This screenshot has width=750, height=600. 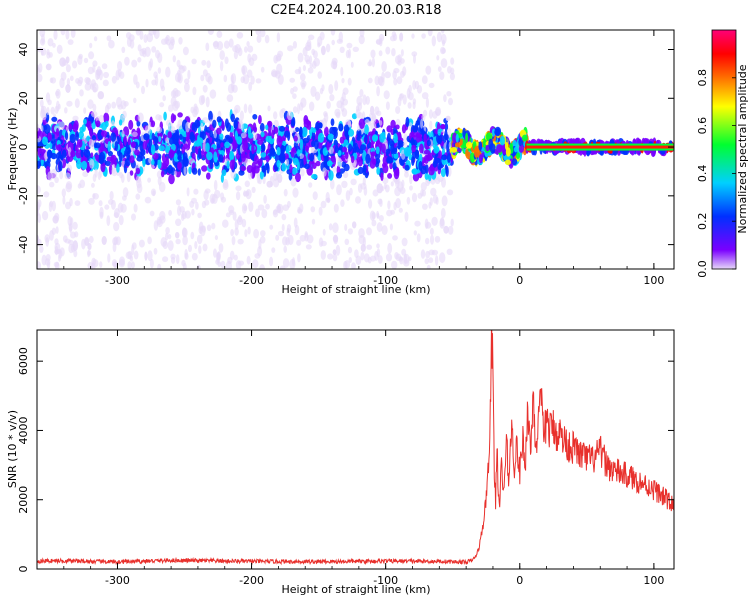 I want to click on y-tick-label: 4000, so click(x=23, y=430).